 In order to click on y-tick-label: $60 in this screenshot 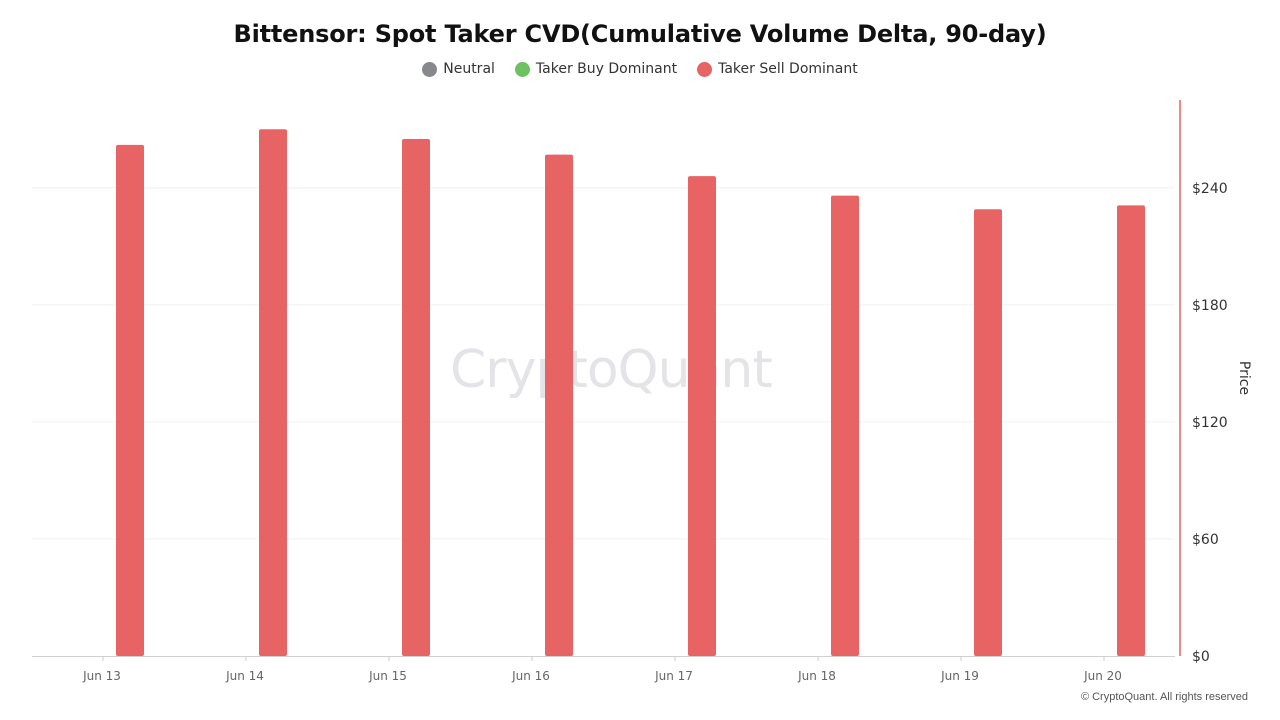, I will do `click(1205, 540)`.